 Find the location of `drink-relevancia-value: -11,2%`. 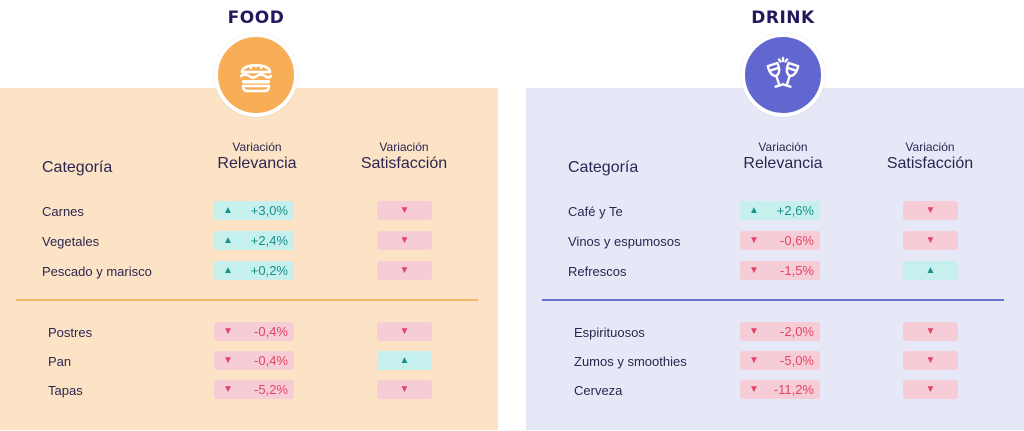

drink-relevancia-value: -11,2% is located at coordinates (793, 389).